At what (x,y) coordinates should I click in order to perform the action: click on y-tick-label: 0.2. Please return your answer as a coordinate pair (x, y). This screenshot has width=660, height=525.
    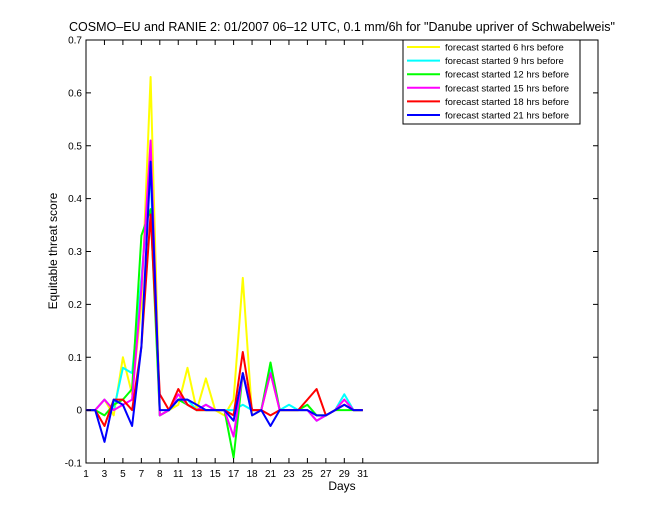
    Looking at the image, I should click on (75, 305).